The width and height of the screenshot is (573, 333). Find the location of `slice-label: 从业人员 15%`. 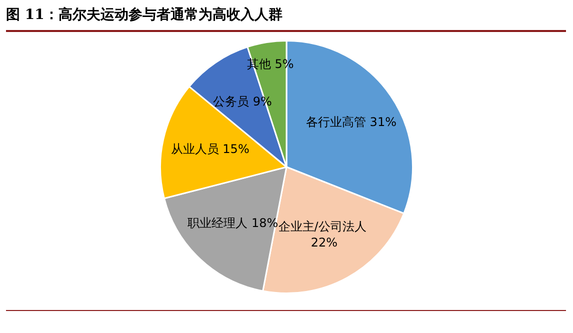

slice-label: 从业人员 15% is located at coordinates (210, 149).